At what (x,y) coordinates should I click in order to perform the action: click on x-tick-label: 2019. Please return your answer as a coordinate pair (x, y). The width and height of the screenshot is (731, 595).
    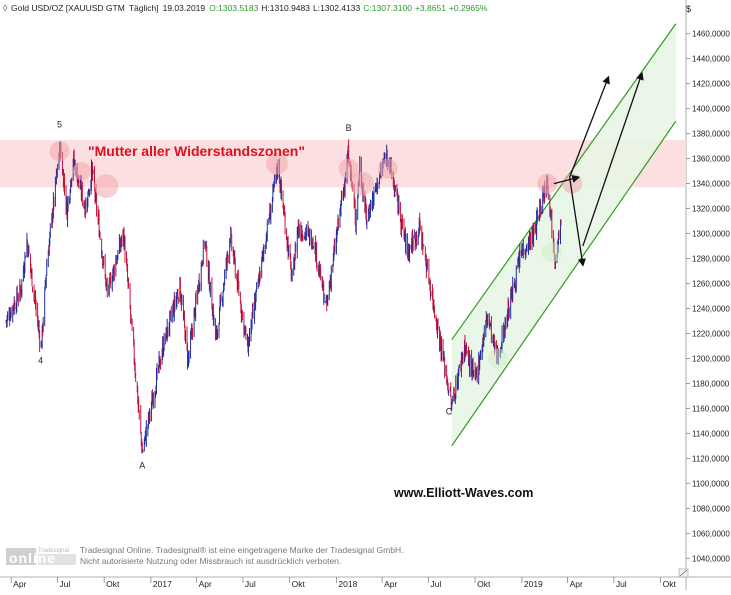
    Looking at the image, I should click on (533, 584).